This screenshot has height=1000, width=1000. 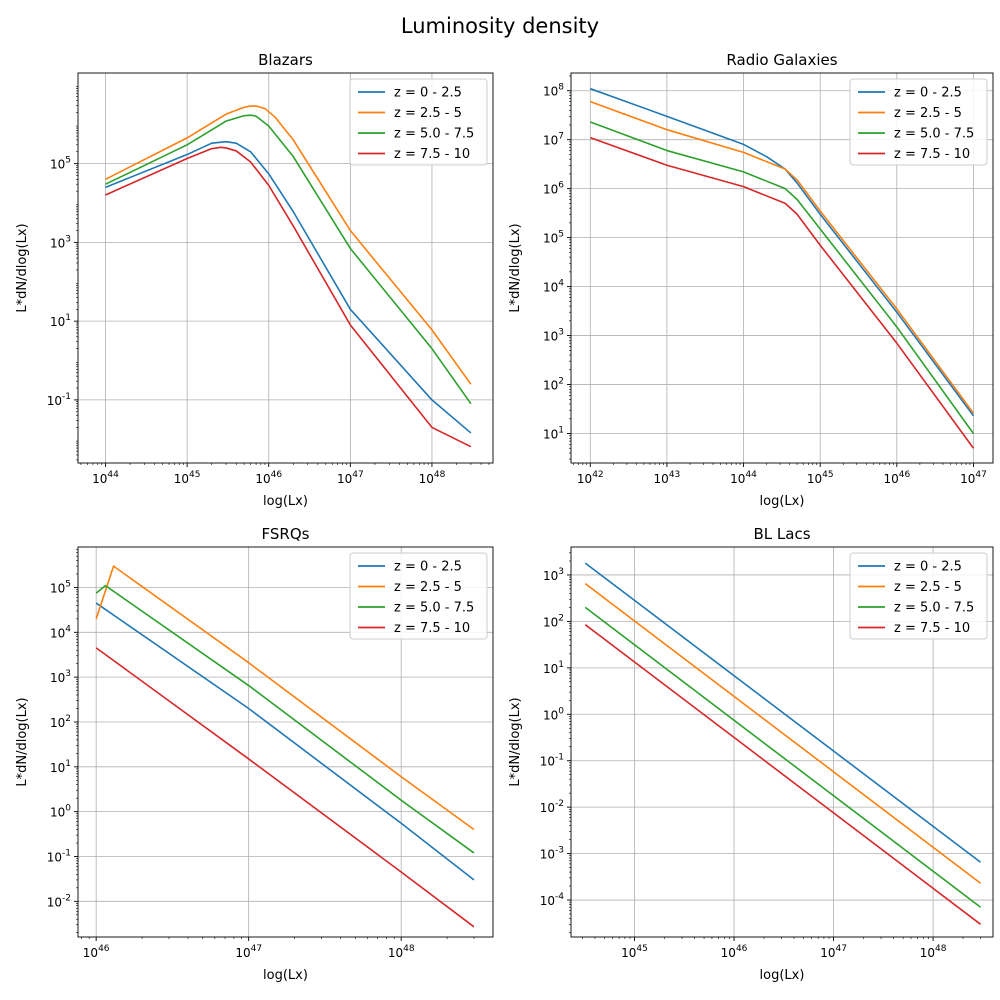 What do you see at coordinates (552, 900) in the screenshot?
I see `y-tick-label: 10⁻⁴` at bounding box center [552, 900].